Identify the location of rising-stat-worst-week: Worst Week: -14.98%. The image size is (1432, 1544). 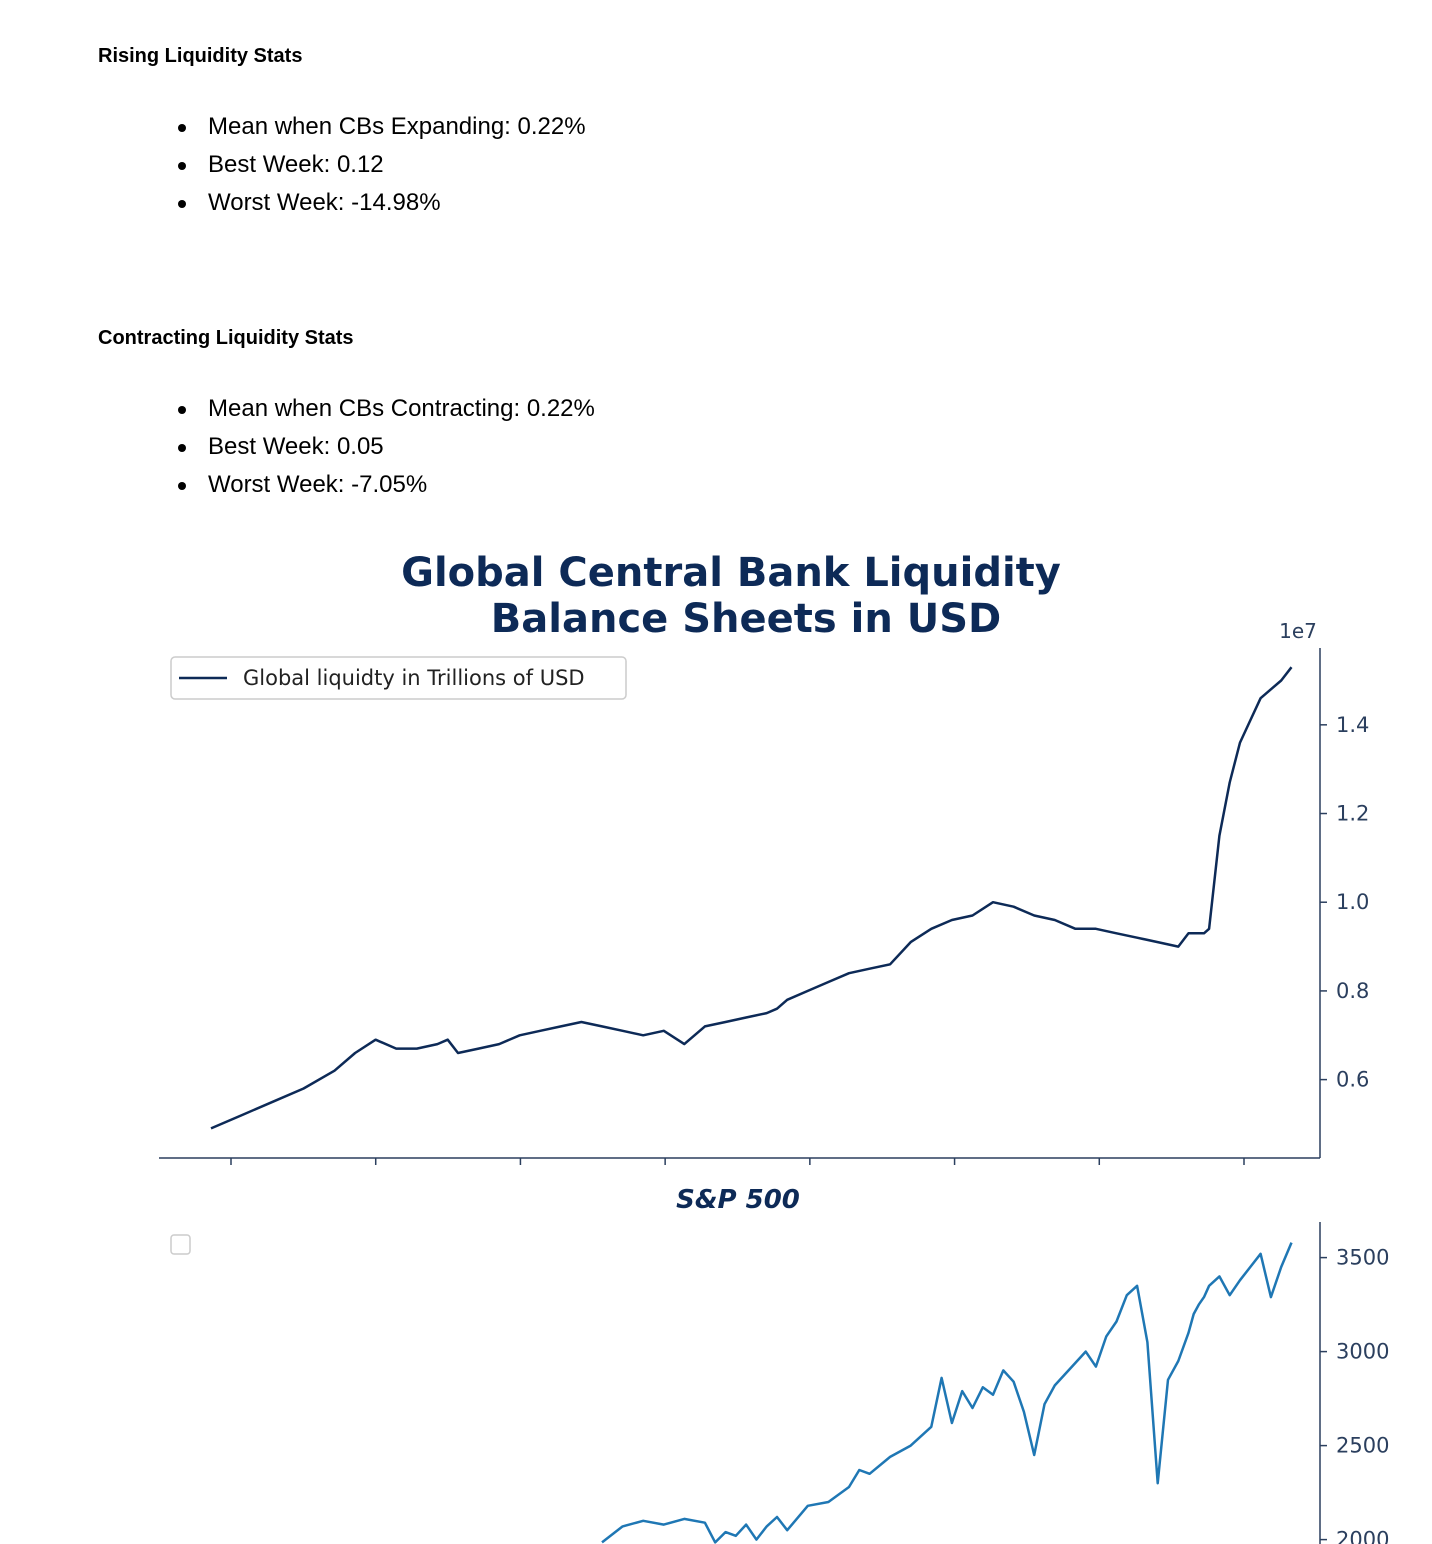
(380, 203).